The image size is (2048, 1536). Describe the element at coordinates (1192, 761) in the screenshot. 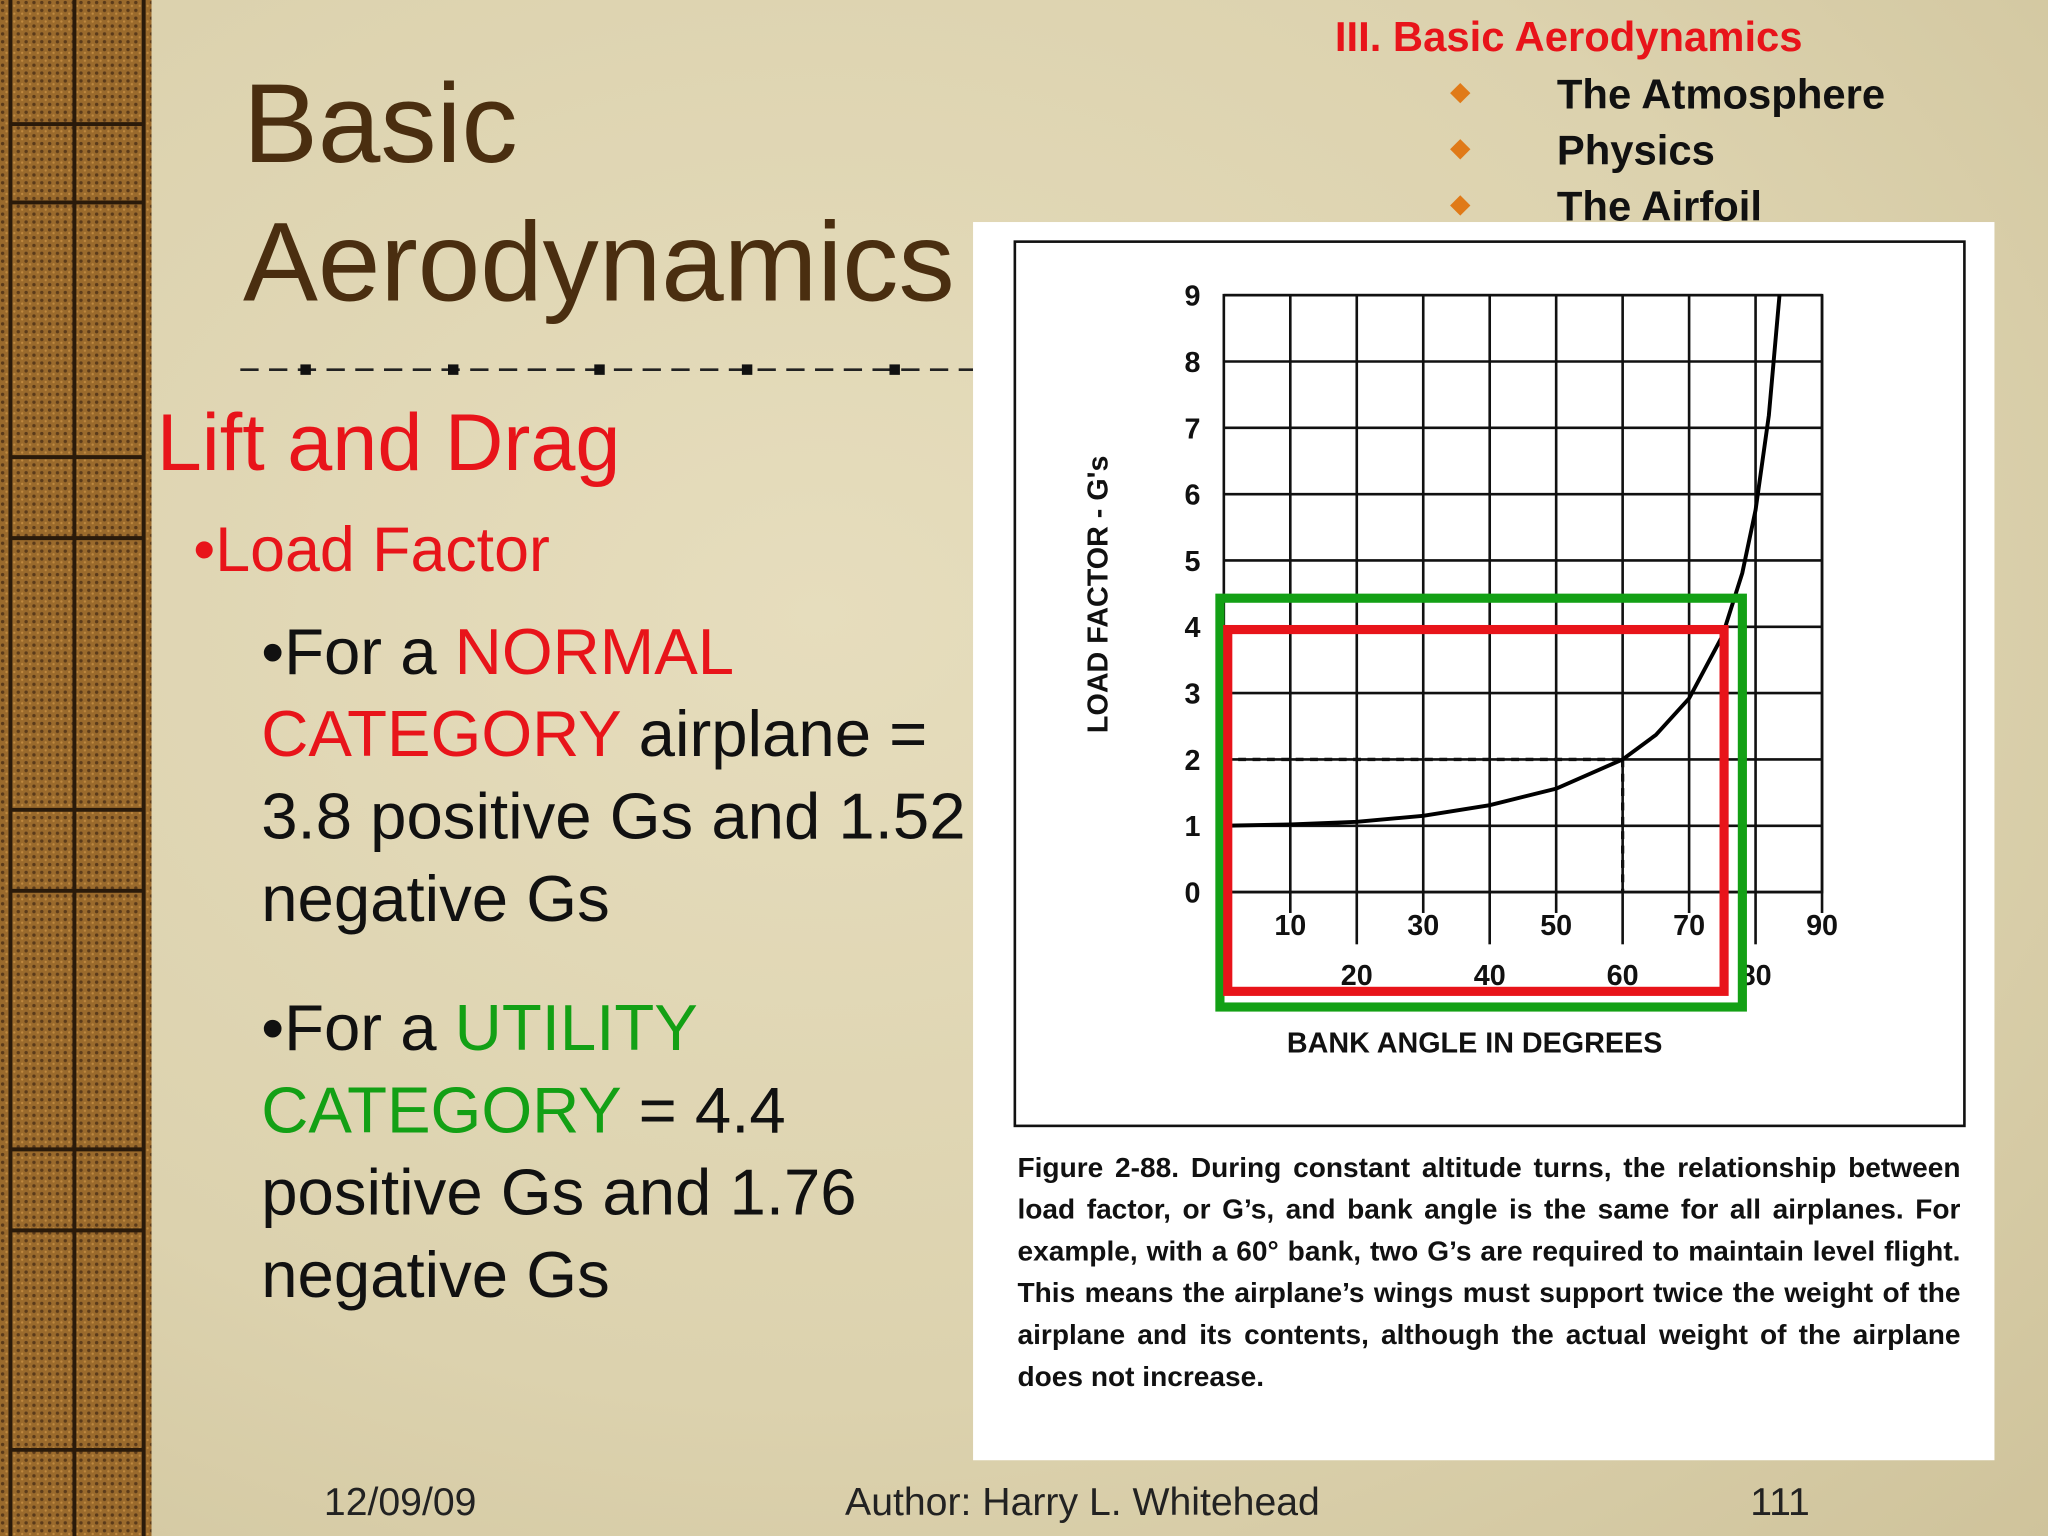

I see `y-tick-label: 2` at that location.